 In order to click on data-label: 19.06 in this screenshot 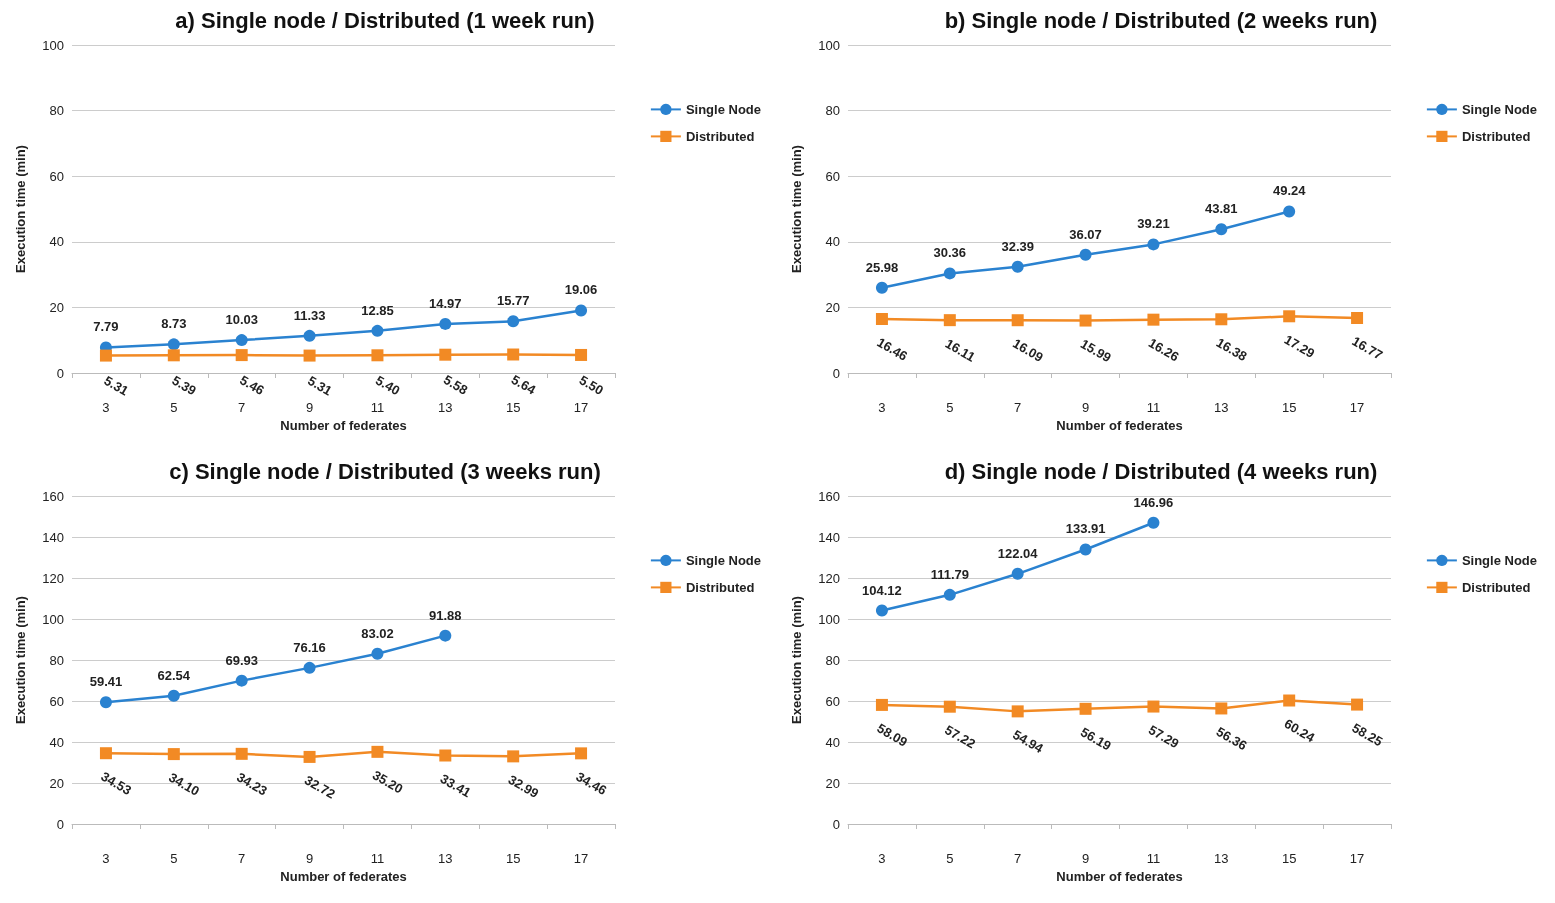, I will do `click(581, 290)`.